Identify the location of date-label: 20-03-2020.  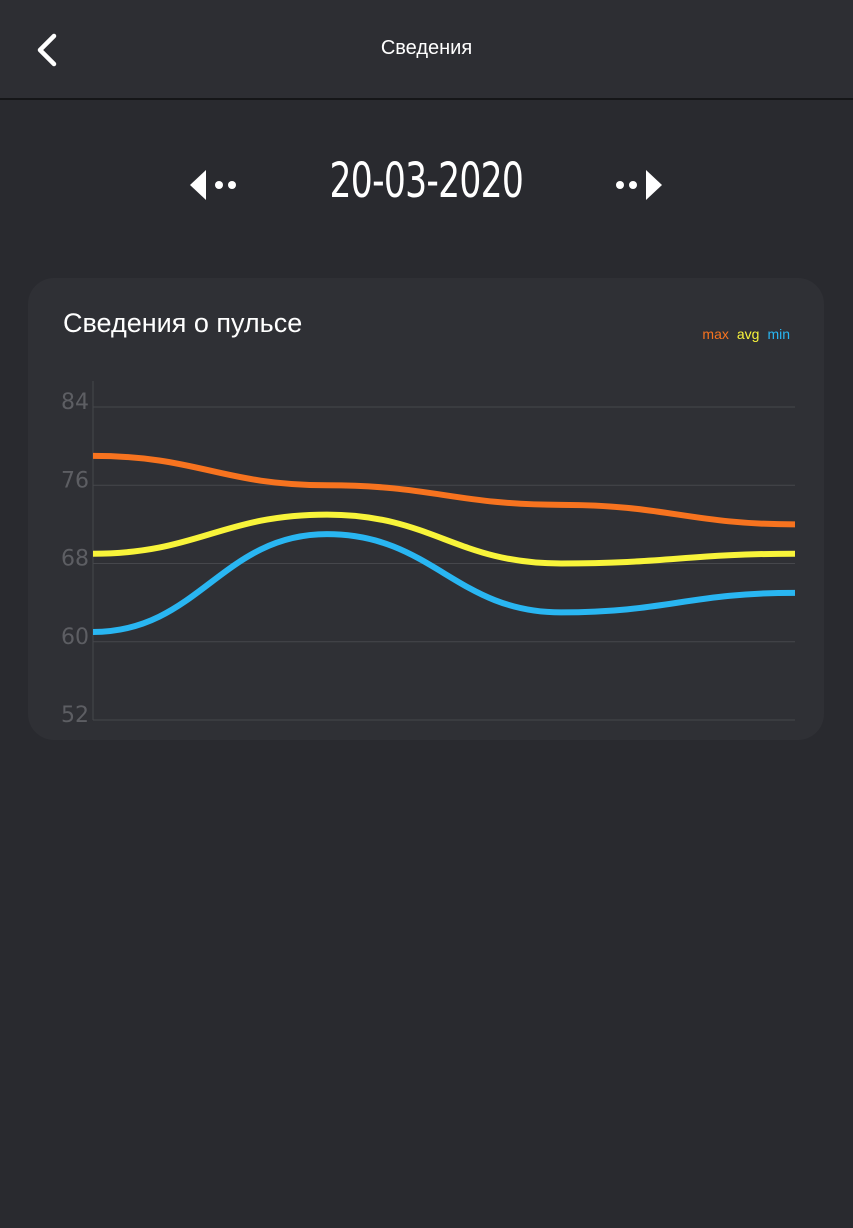
(426, 181).